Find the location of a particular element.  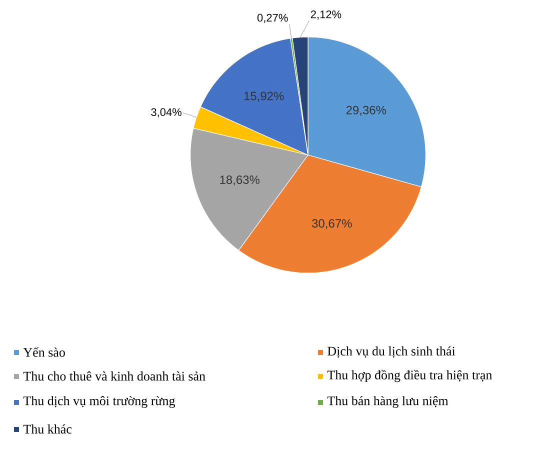

data-label: 0,27% is located at coordinates (272, 18).